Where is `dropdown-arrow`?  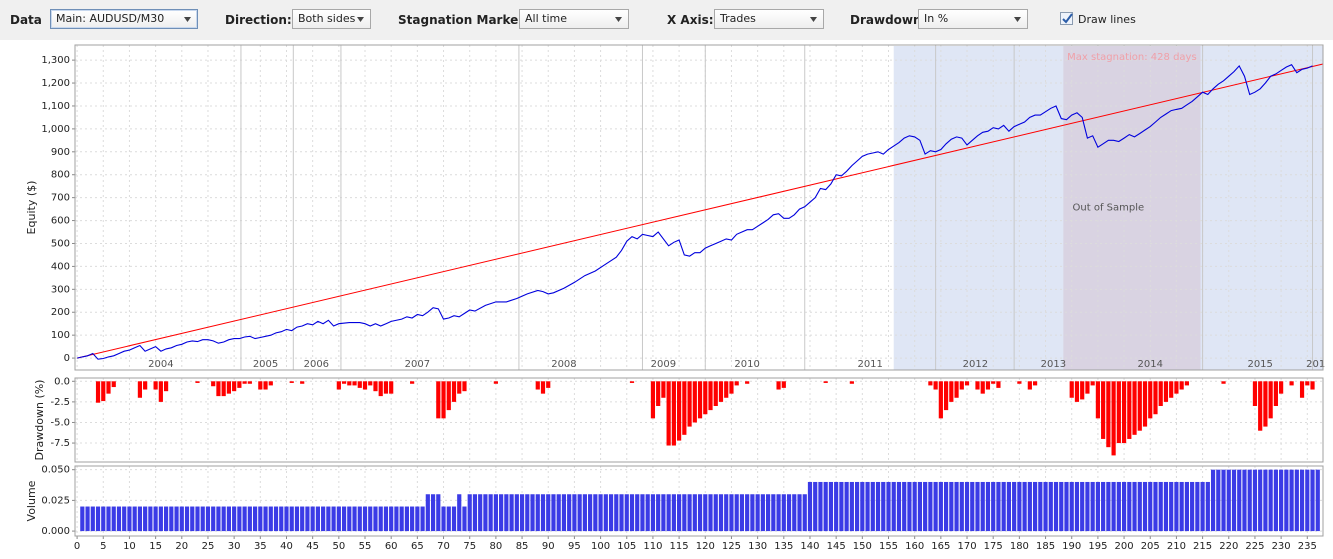
dropdown-arrow is located at coordinates (1017, 19).